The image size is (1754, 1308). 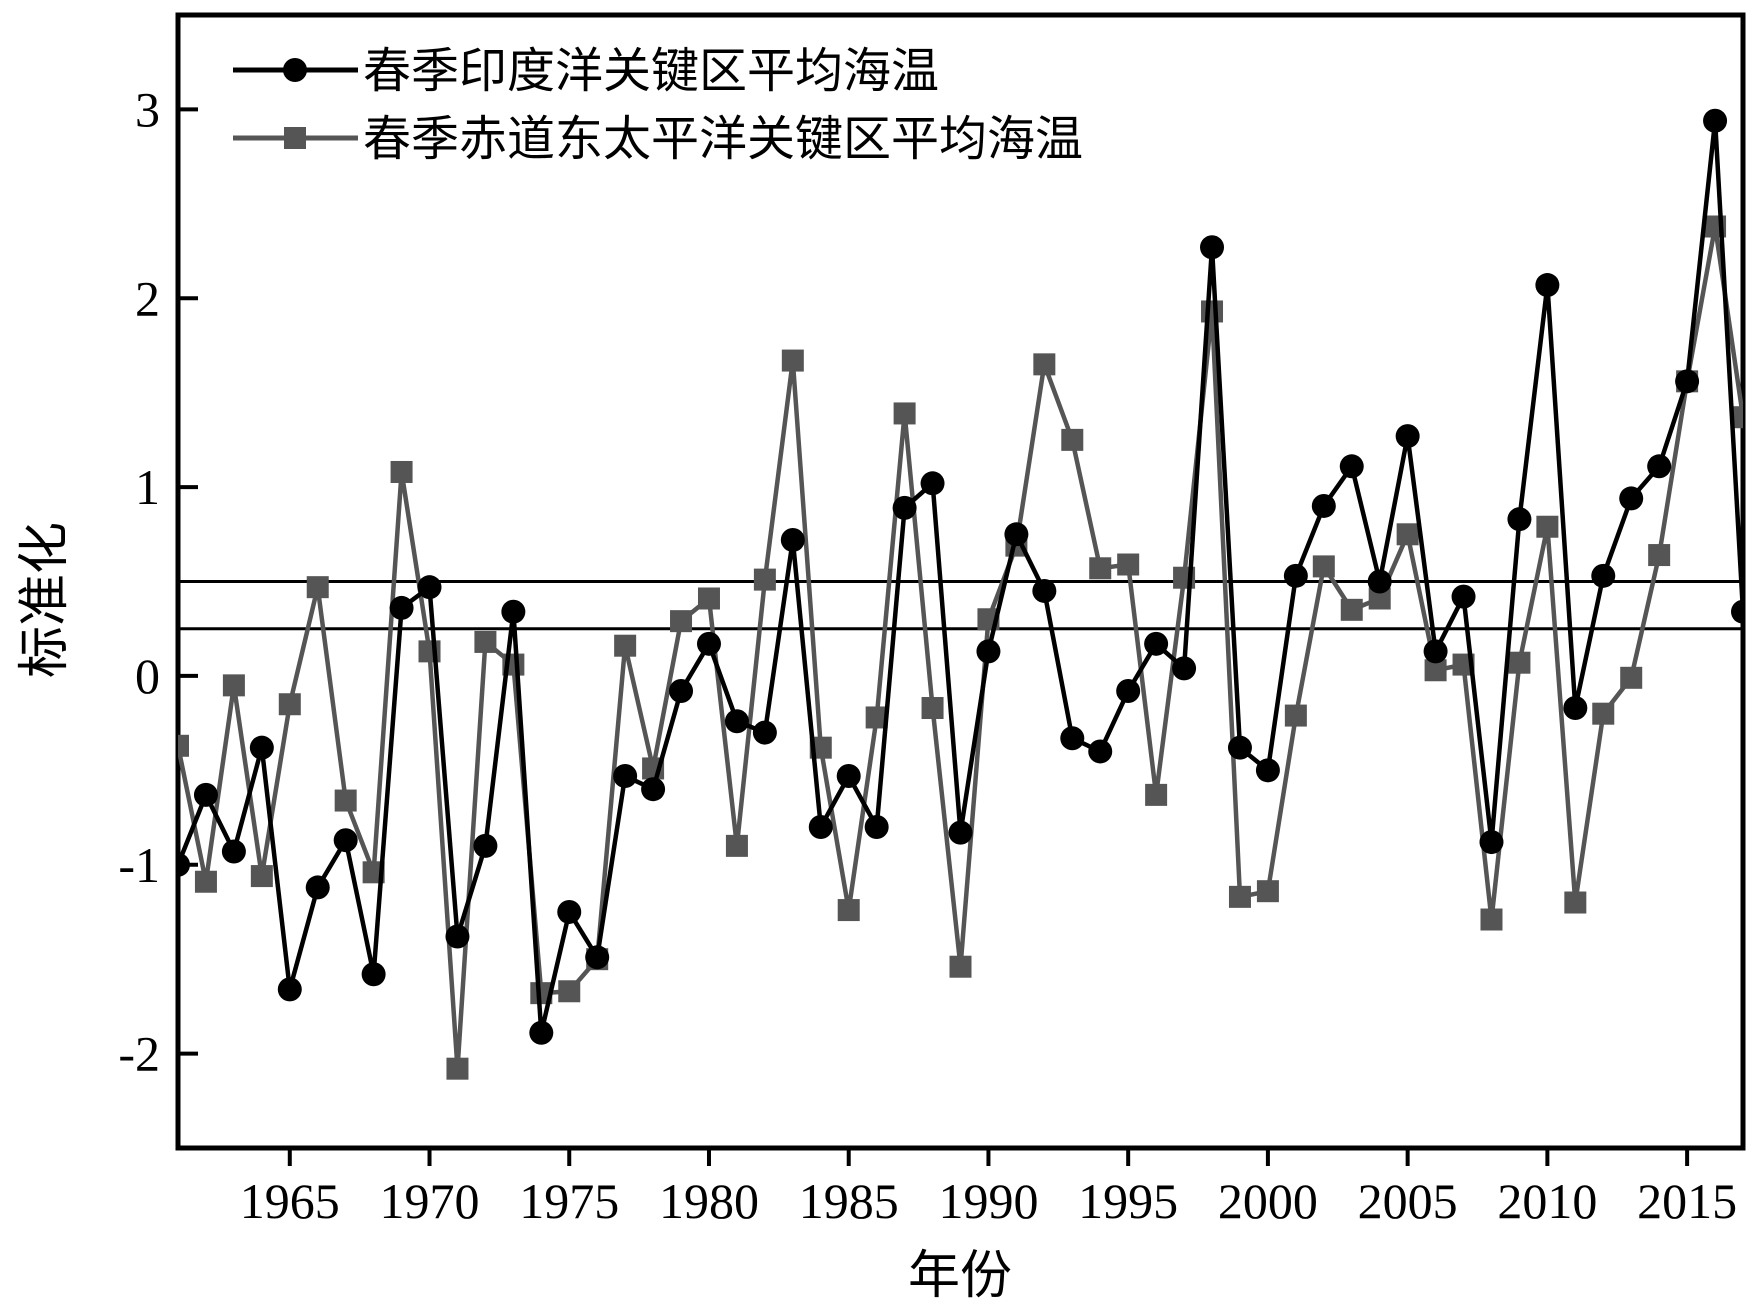 I want to click on x-tick-label: 1965, so click(x=290, y=1201).